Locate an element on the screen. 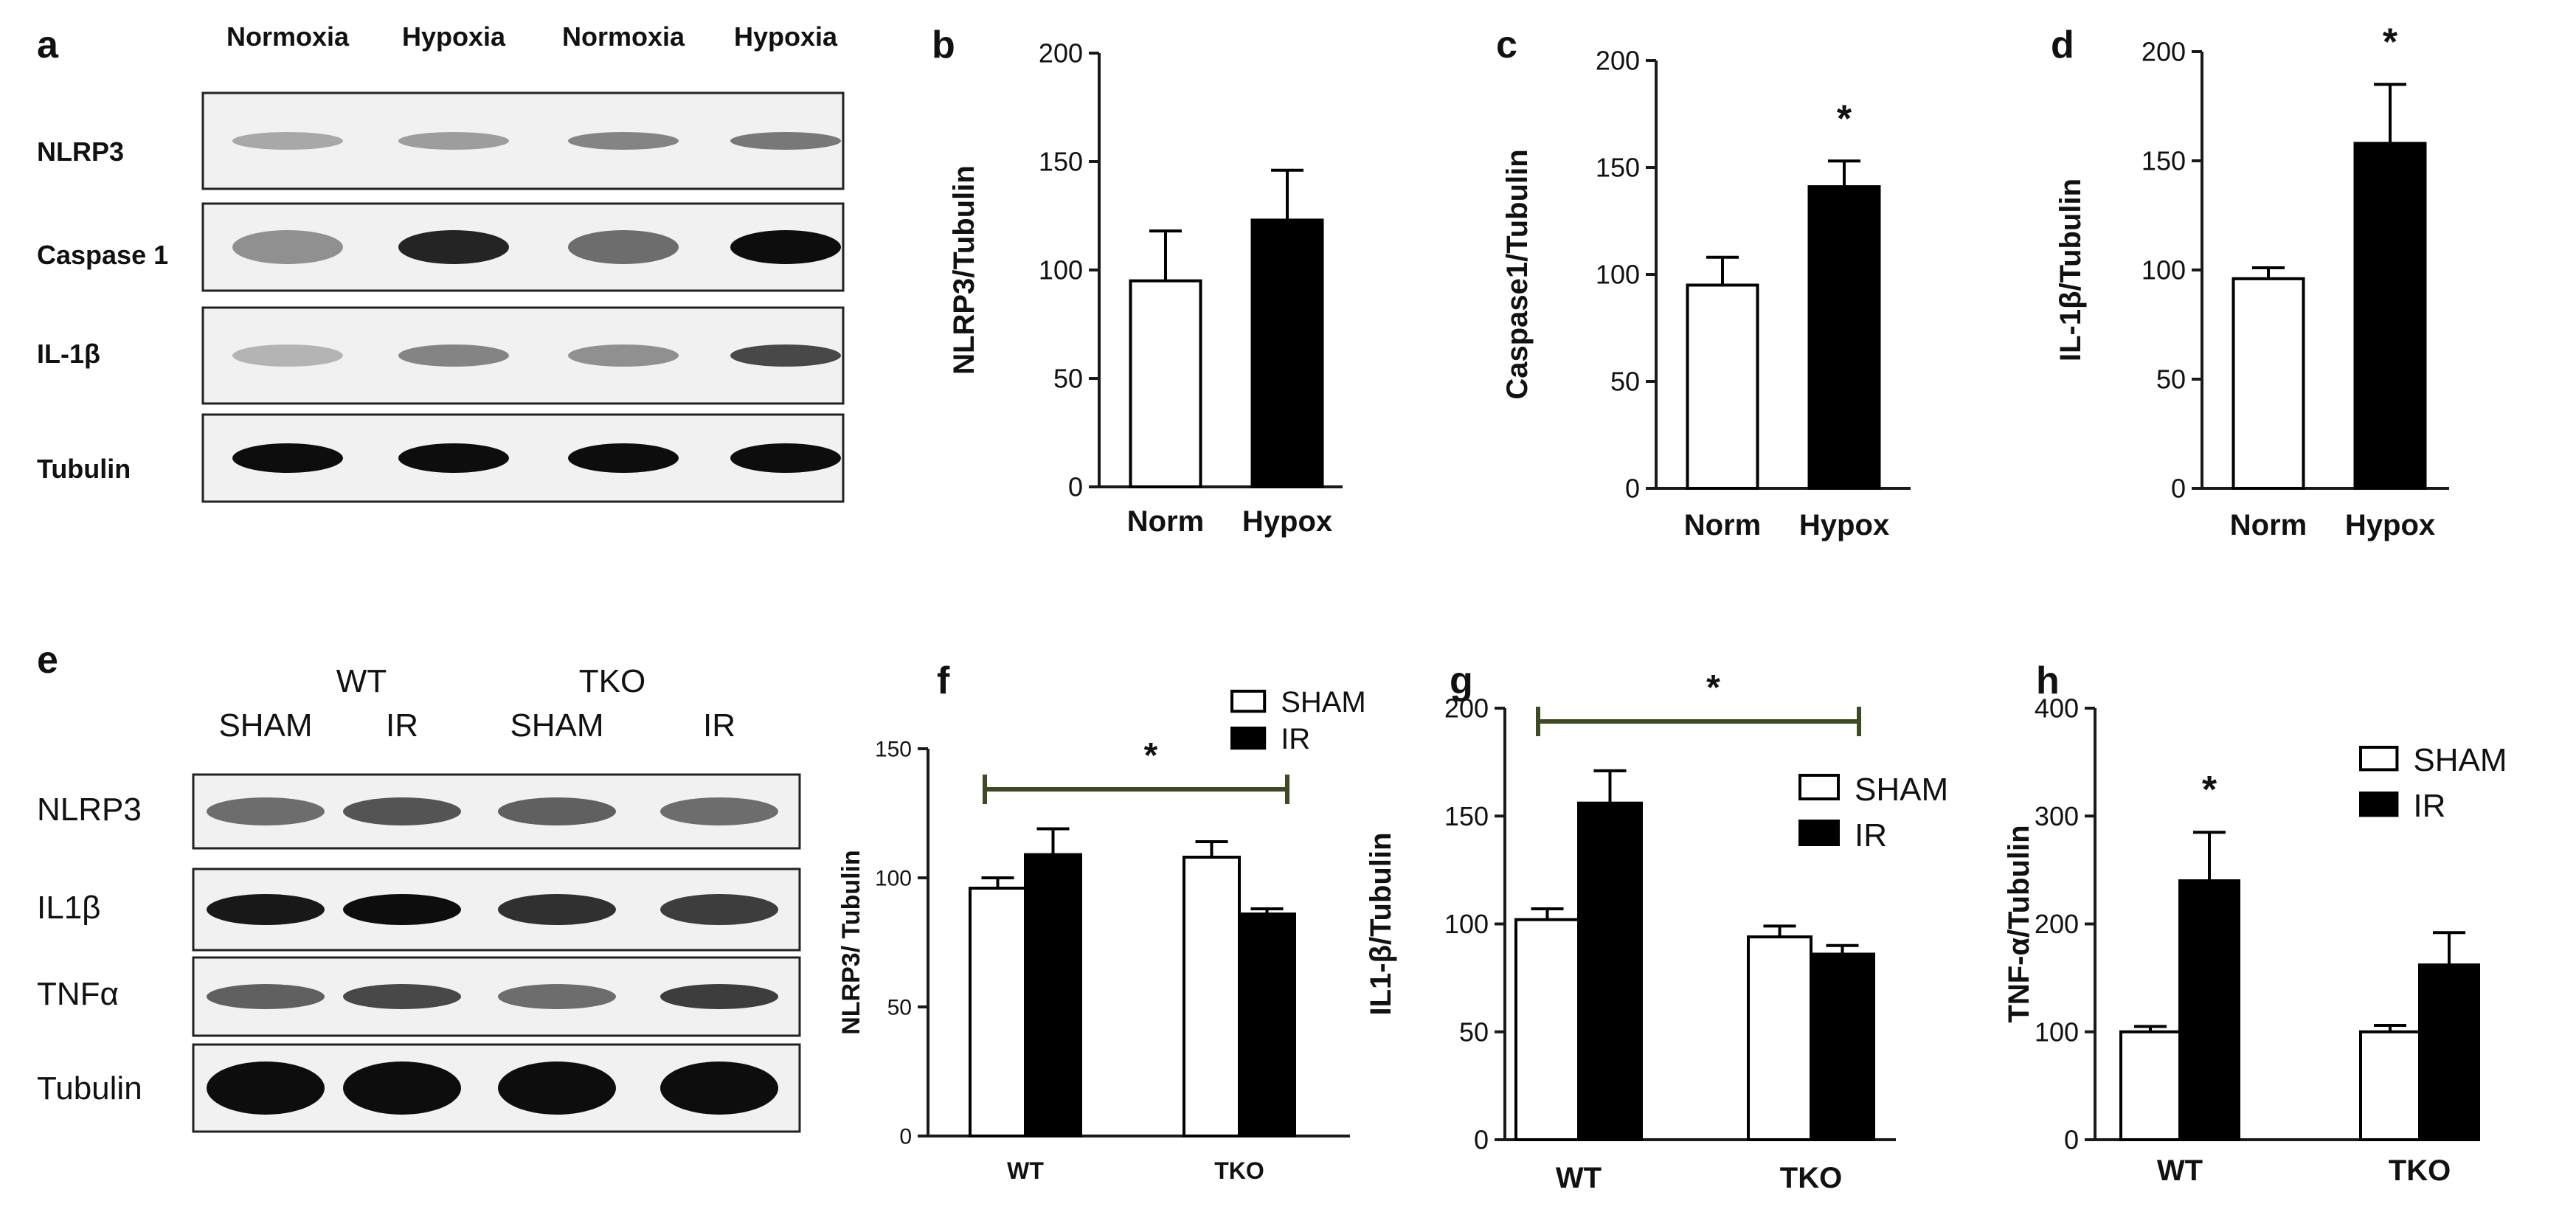  blot-e-row-label: TNFα is located at coordinates (78, 994).